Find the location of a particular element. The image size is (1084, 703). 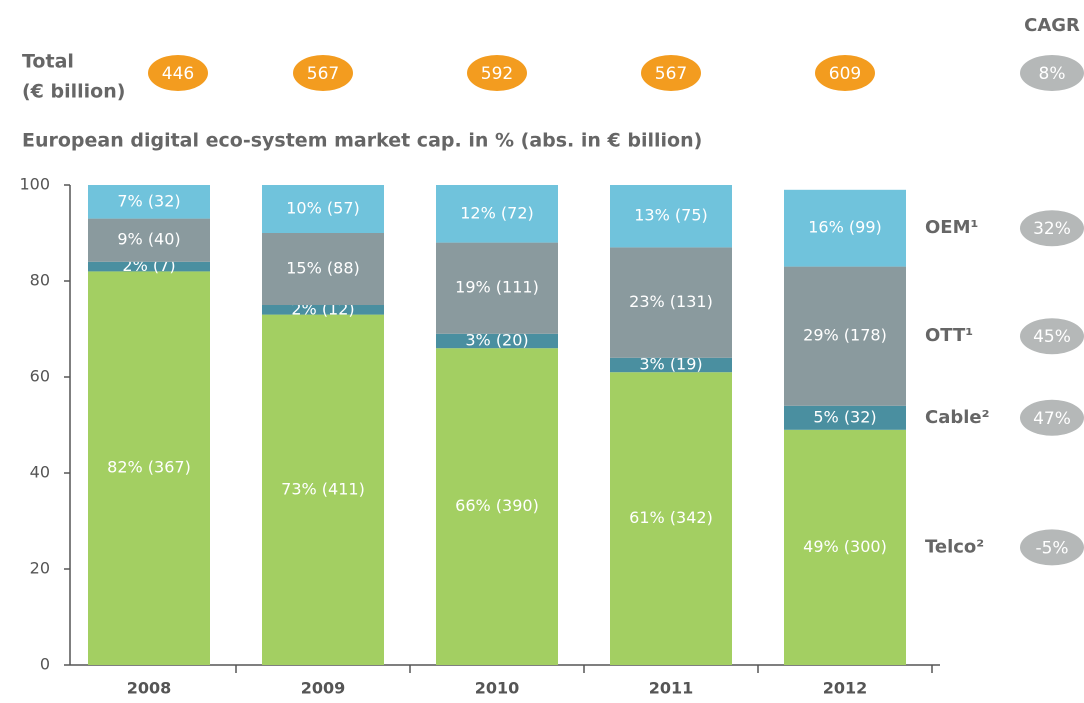

y-tick-label: 60 is located at coordinates (40, 376).